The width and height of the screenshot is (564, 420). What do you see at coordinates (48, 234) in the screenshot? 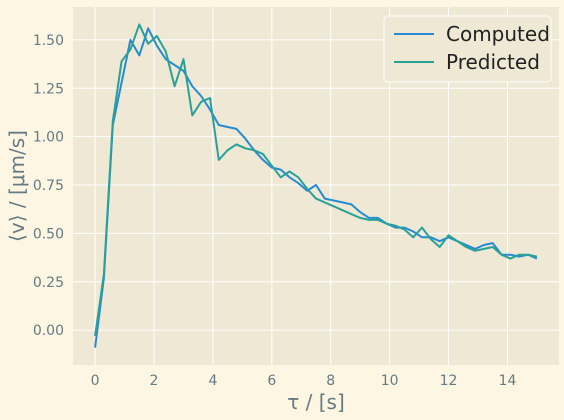
I see `y-tick-label: 0.50` at bounding box center [48, 234].